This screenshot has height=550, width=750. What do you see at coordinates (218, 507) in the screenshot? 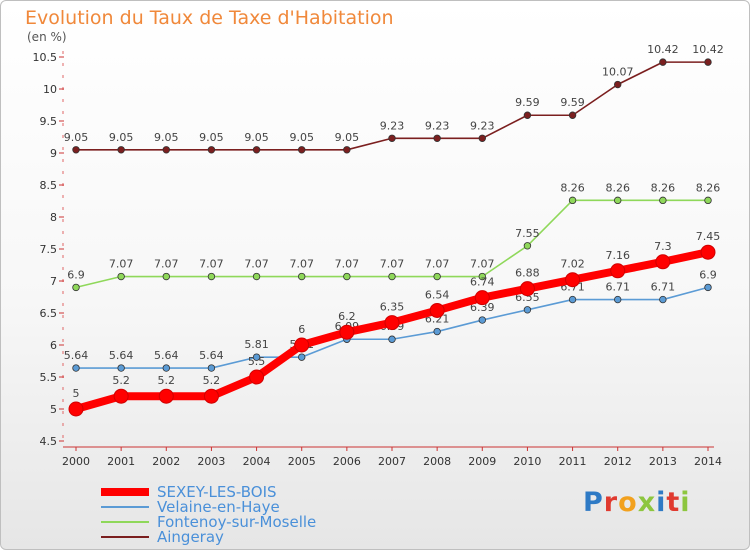
I see `legend-label: Velaine-en-Haye` at bounding box center [218, 507].